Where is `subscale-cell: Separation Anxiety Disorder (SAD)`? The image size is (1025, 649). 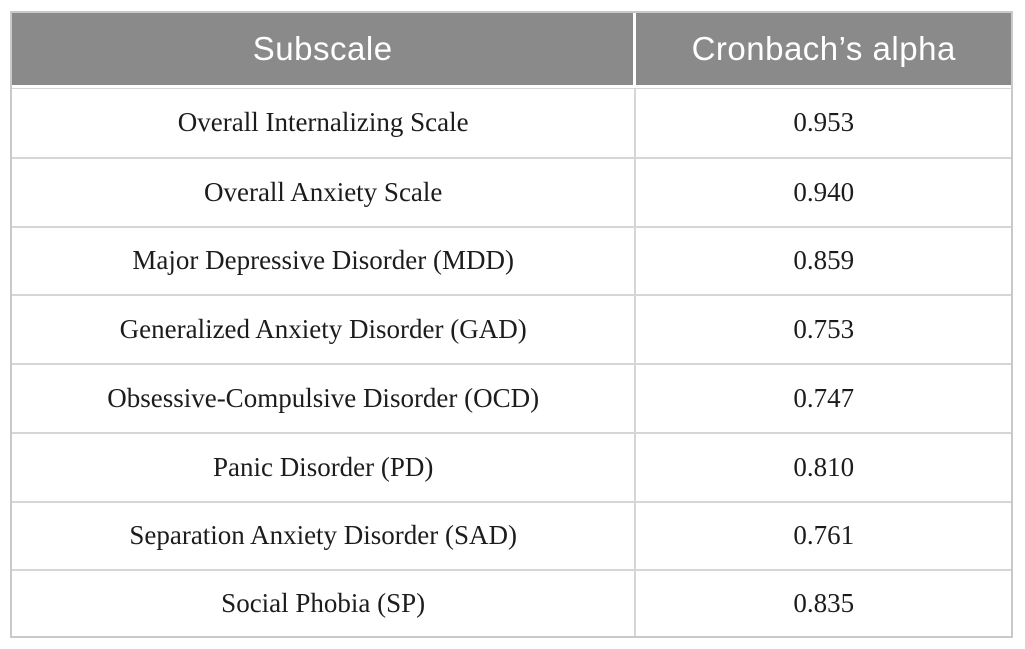
subscale-cell: Separation Anxiety Disorder (SAD) is located at coordinates (324, 537).